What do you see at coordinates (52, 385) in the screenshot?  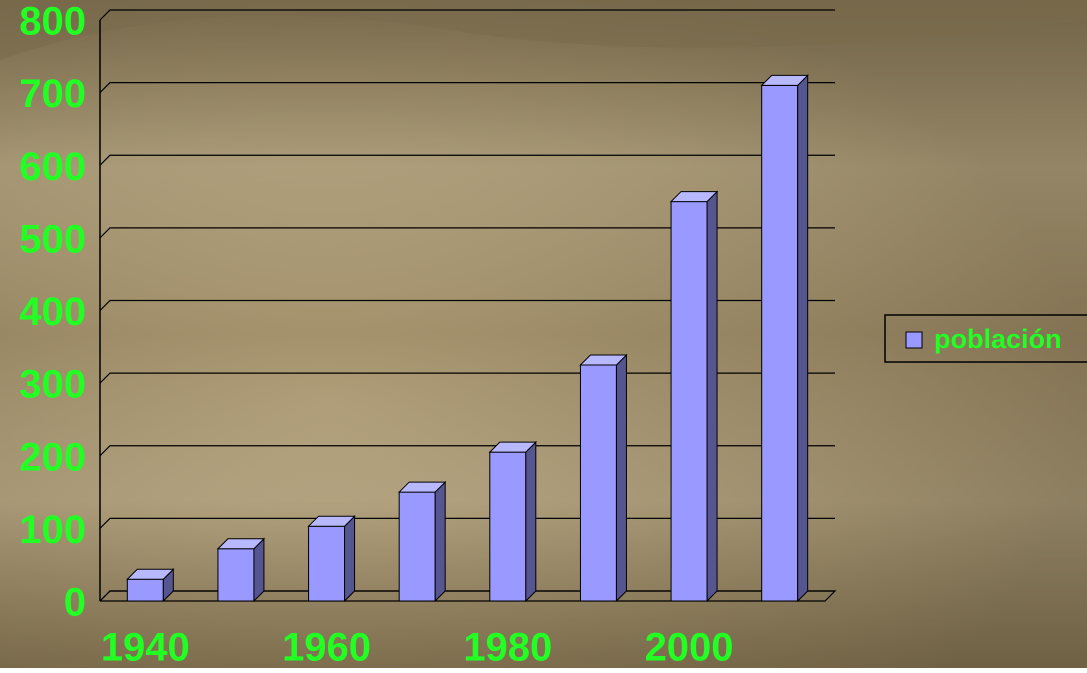 I see `y-tick-label: 300` at bounding box center [52, 385].